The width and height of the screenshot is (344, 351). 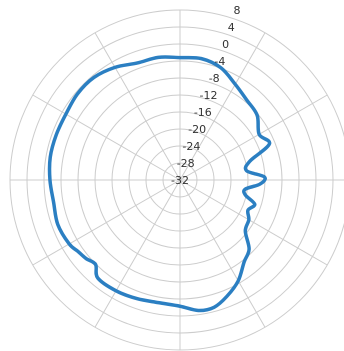 I want to click on radial-tick-label: 8, so click(x=237, y=10).